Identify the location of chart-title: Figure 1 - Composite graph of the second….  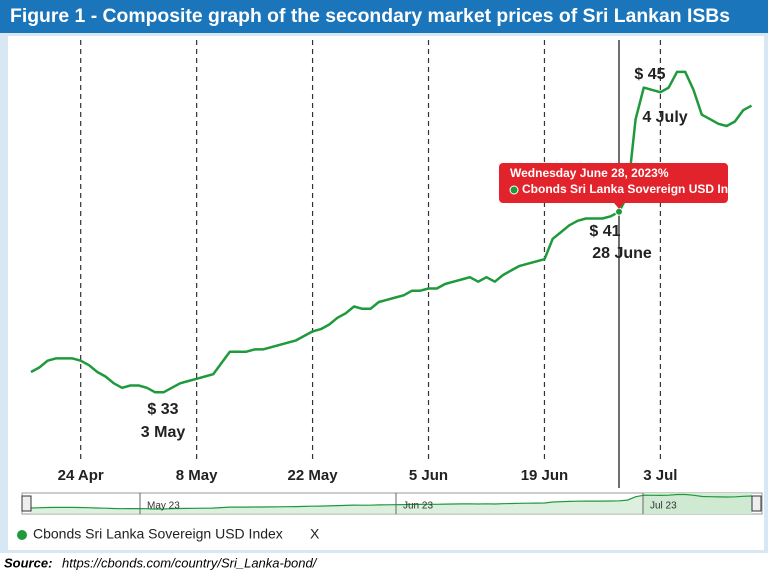
(370, 16).